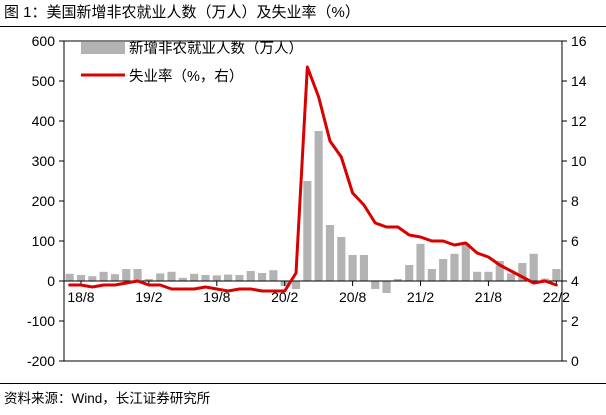 The width and height of the screenshot is (606, 415). What do you see at coordinates (397, 280) in the screenshot?
I see `bar-20/12` at bounding box center [397, 280].